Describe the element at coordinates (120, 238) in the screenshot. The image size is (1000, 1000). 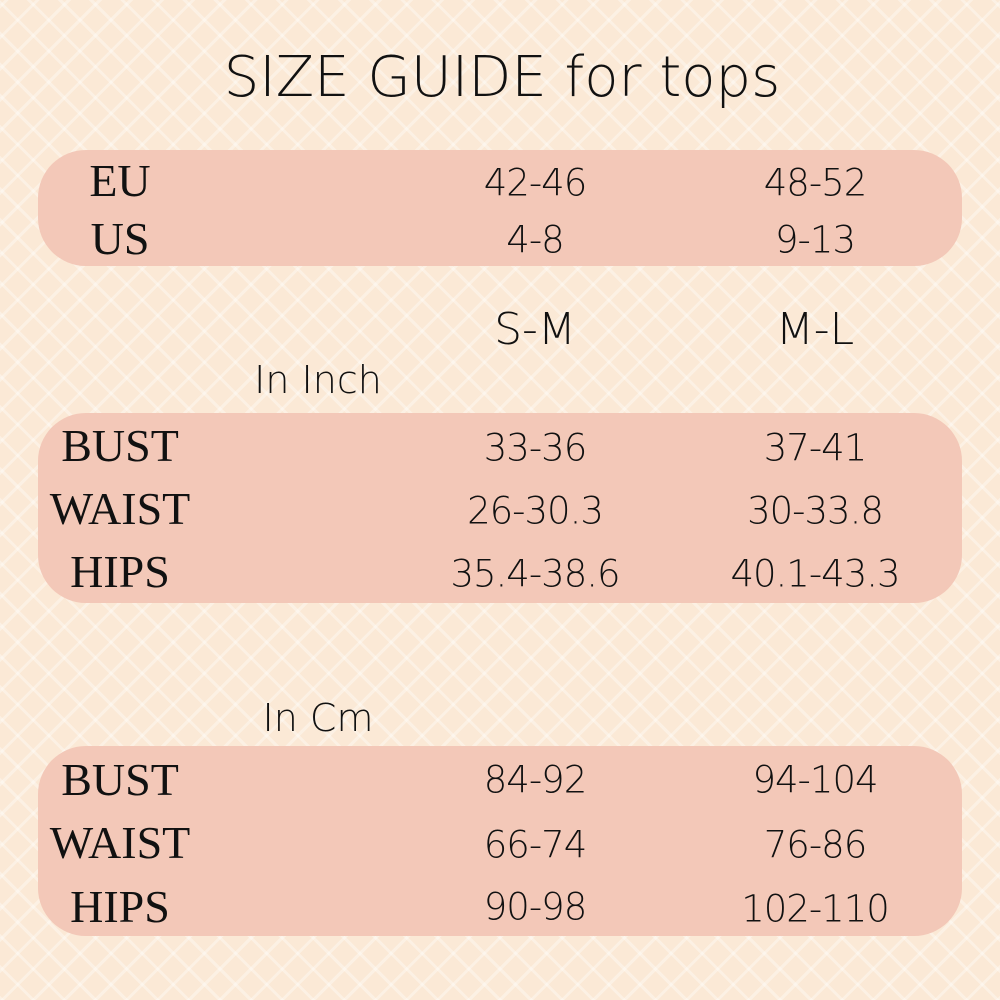
I see `row-label-us: US` at that location.